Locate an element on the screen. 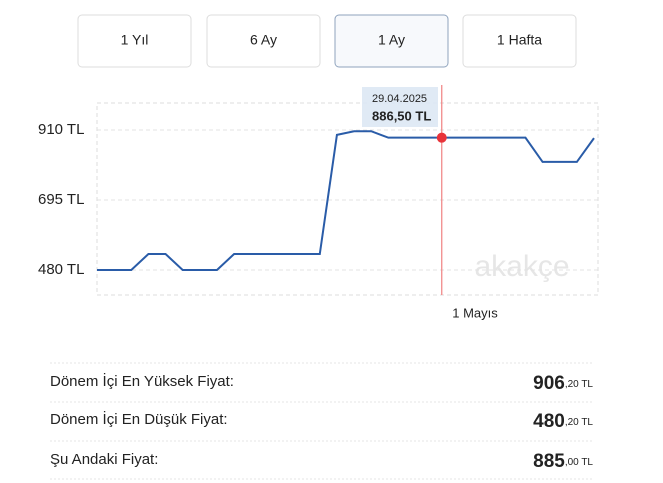 Image resolution: width=663 pixels, height=483 pixels. tab-label: 1 Yıl is located at coordinates (135, 40).